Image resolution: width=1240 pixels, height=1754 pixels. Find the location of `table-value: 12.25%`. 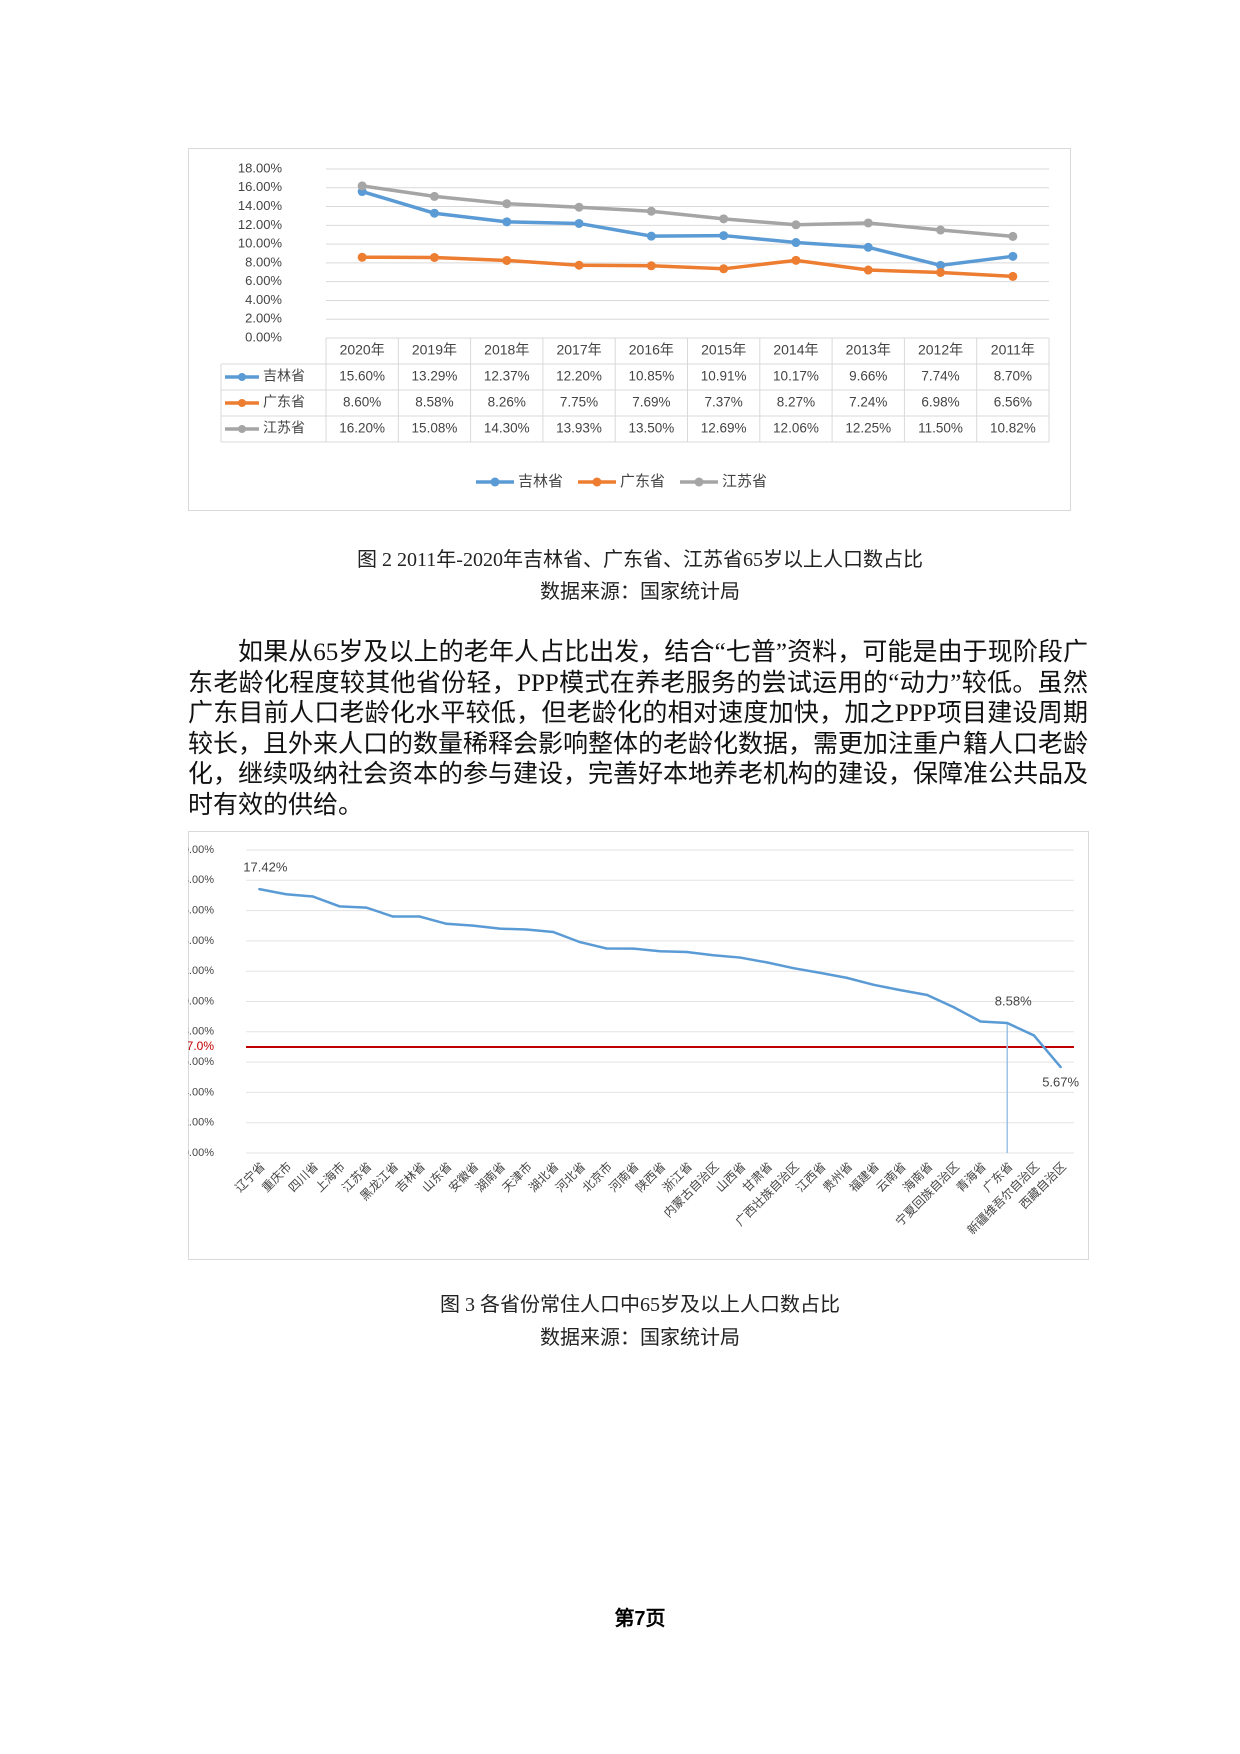

table-value: 12.25% is located at coordinates (868, 428).